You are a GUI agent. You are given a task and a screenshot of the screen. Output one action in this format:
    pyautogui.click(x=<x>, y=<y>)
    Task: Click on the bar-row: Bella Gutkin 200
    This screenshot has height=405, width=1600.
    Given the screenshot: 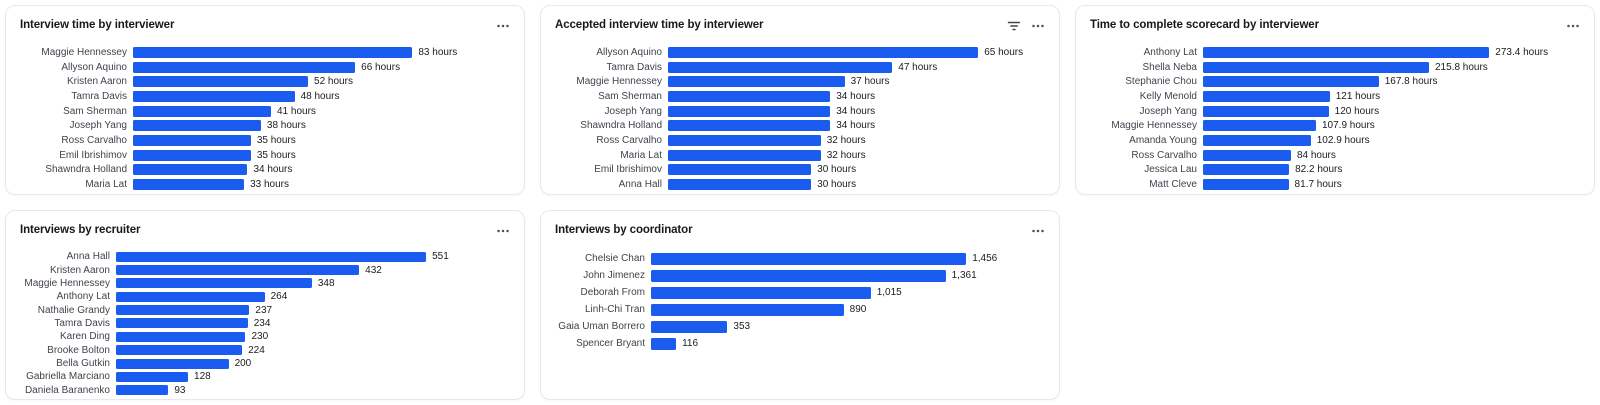 What is the action you would take?
    pyautogui.click(x=265, y=363)
    